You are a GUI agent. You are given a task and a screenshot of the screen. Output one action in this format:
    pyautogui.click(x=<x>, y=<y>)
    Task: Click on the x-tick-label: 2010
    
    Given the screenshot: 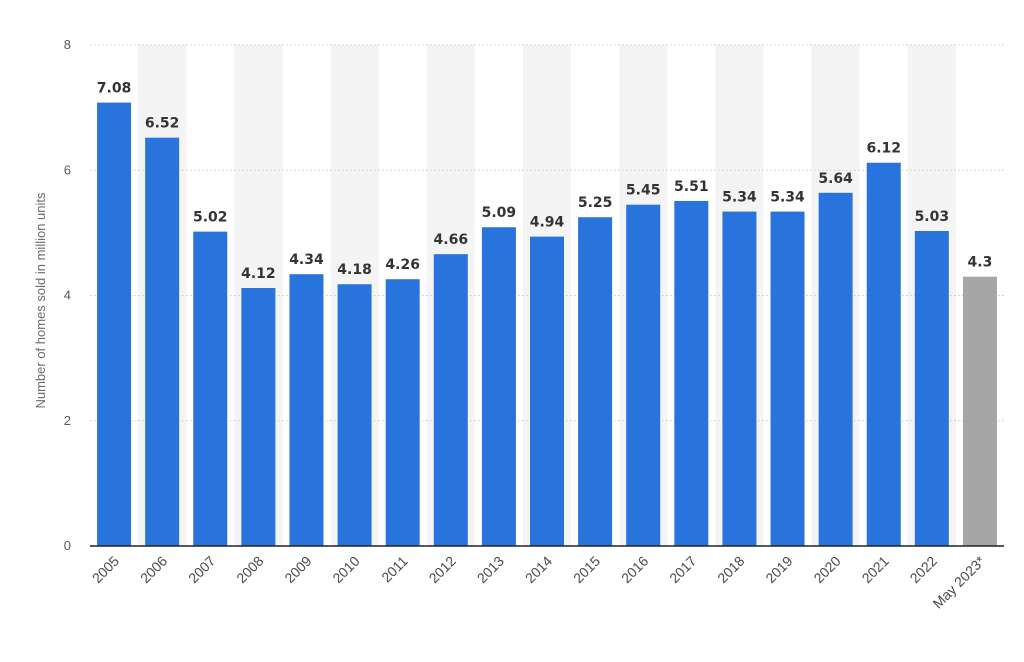 What is the action you would take?
    pyautogui.click(x=345, y=569)
    